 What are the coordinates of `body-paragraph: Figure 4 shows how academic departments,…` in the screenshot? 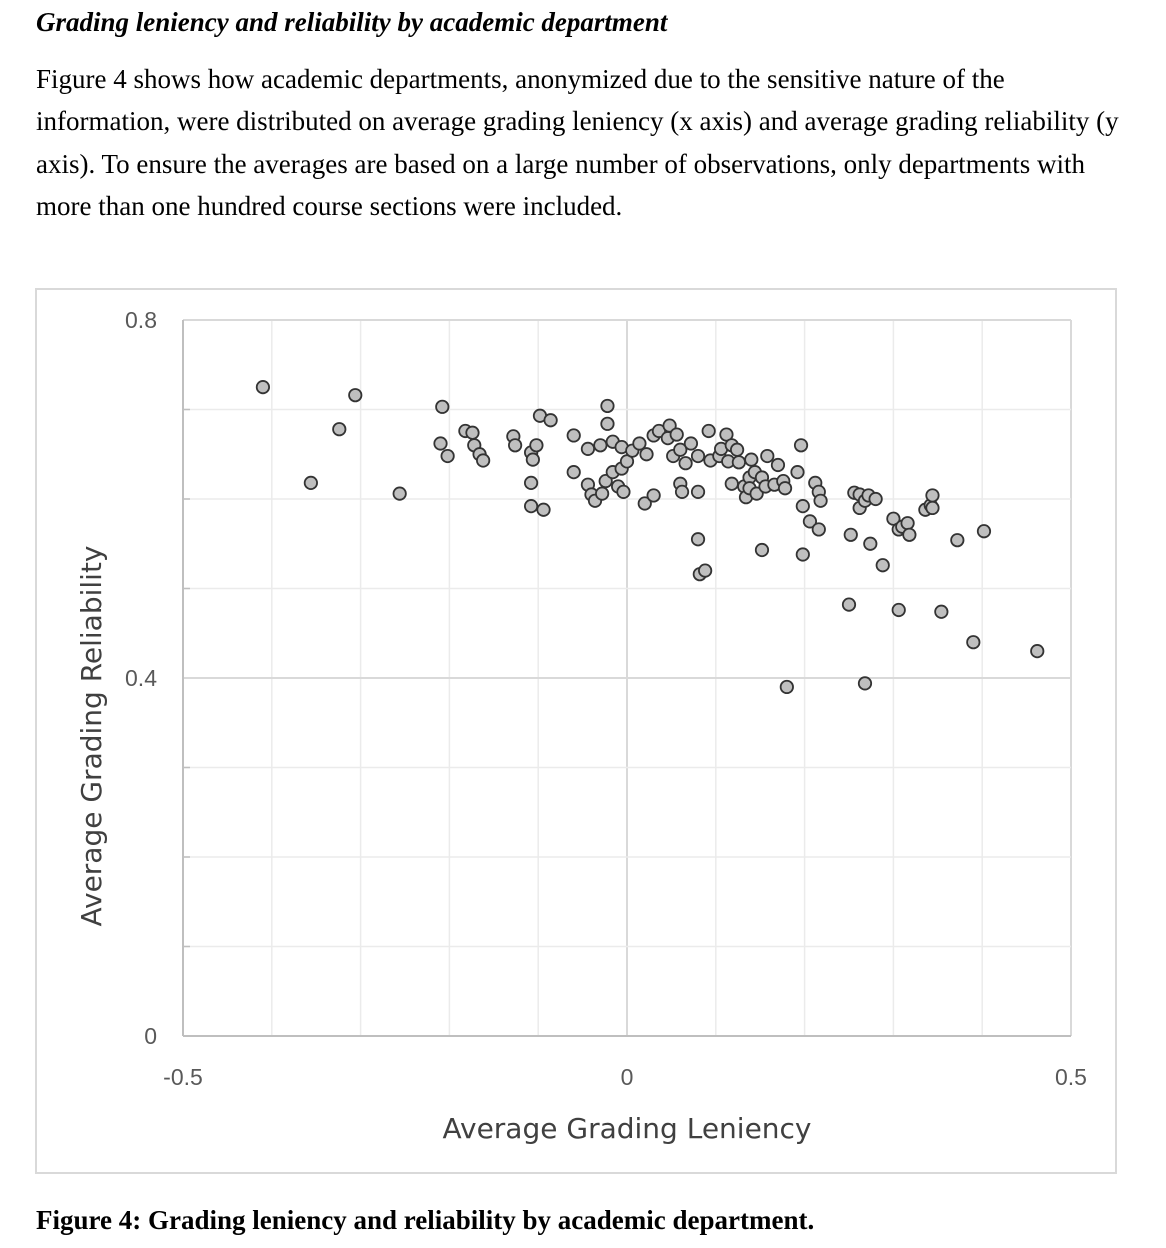 It's located at (577, 143).